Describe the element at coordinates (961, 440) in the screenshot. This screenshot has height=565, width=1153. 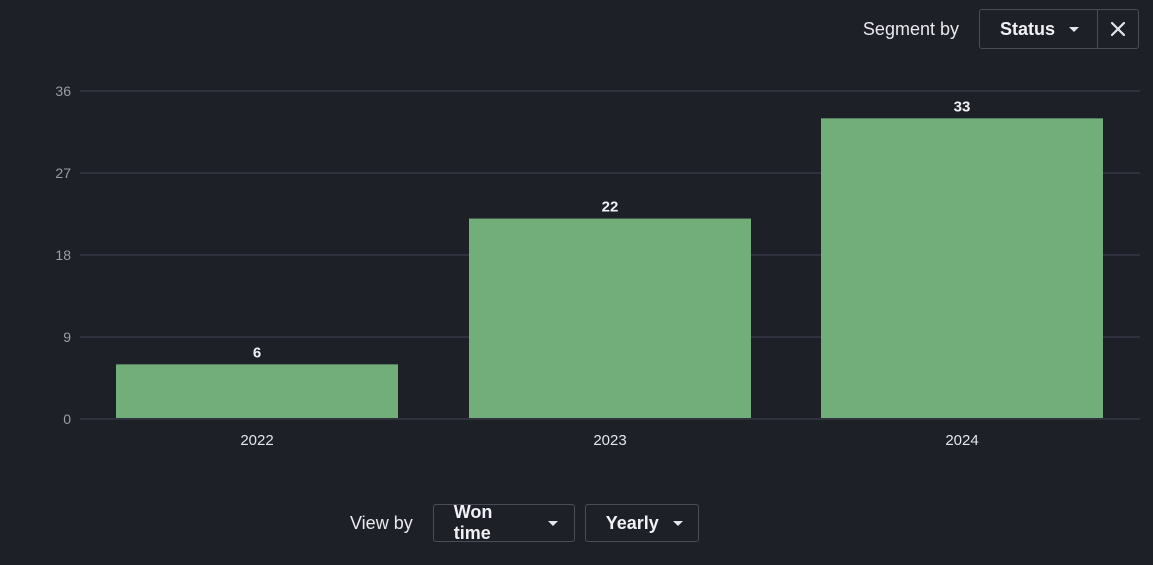
I see `x-tick-label: 2024` at that location.